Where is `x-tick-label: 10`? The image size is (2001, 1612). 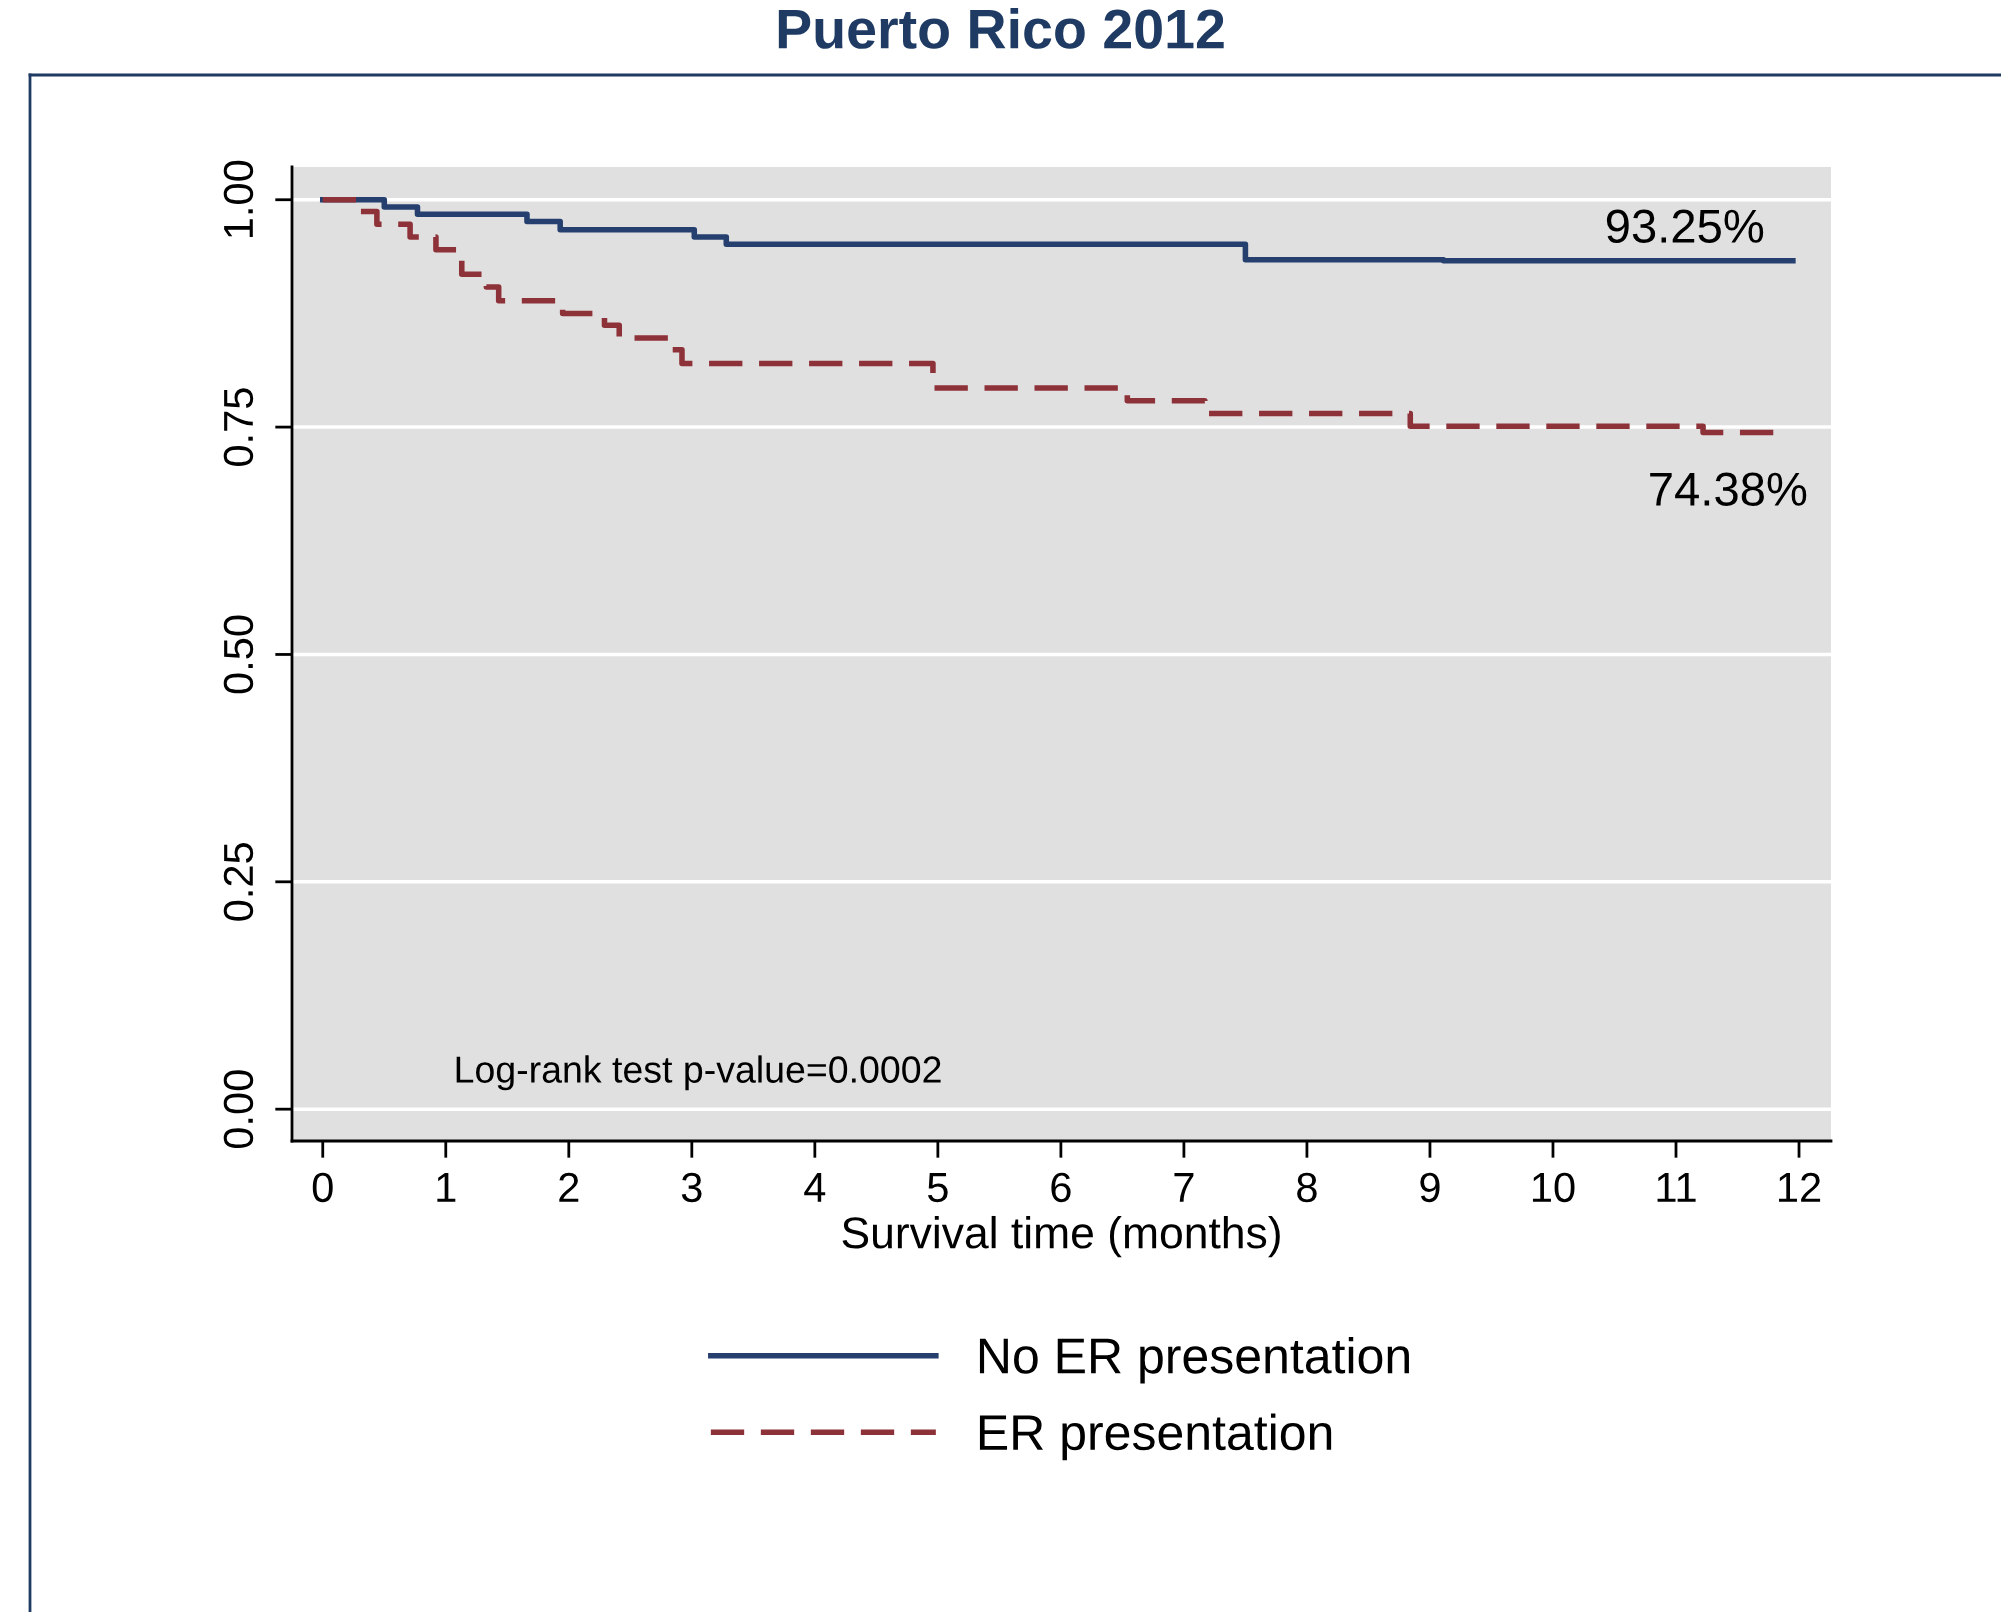 x-tick-label: 10 is located at coordinates (1553, 1187).